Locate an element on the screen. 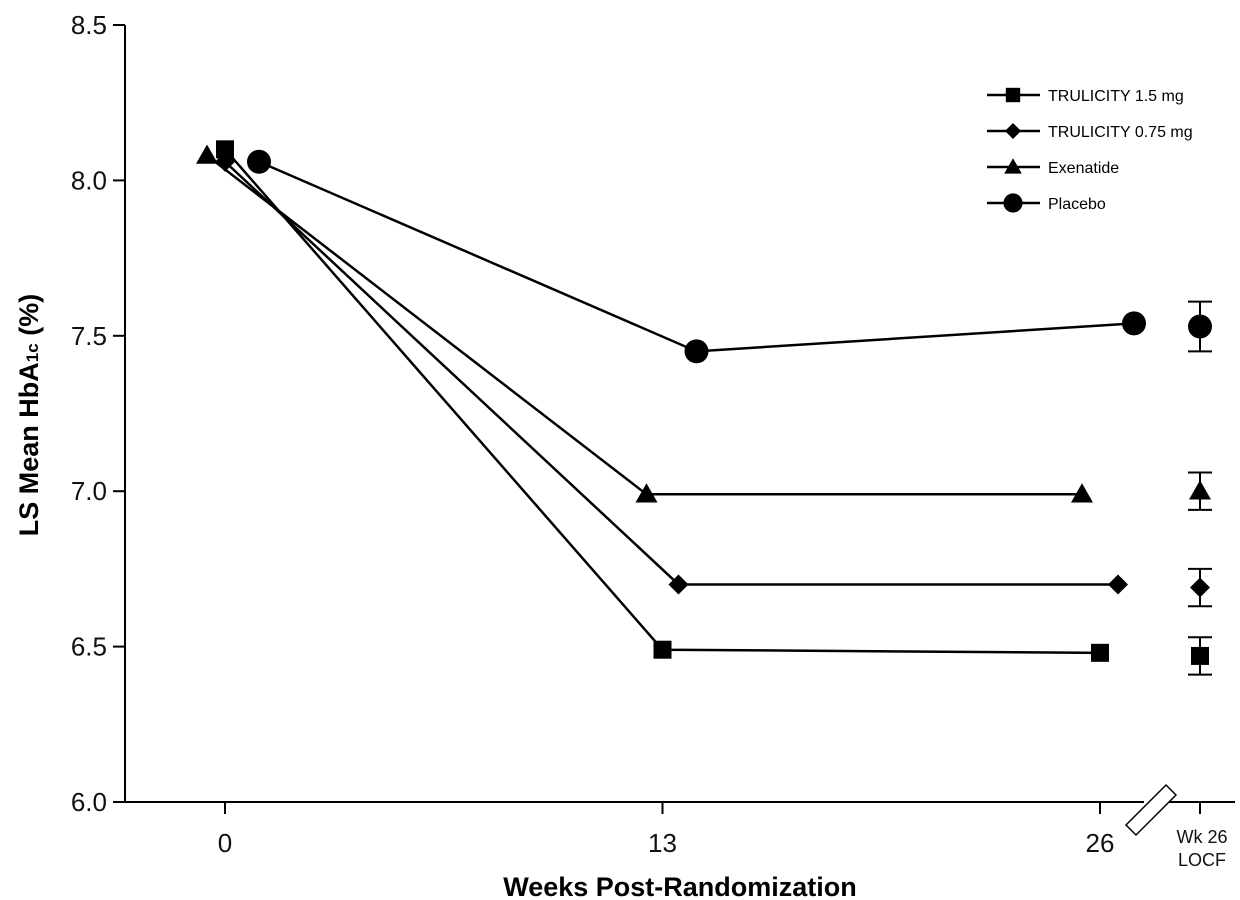  legend-item-circle: Placebo is located at coordinates (1046, 203).